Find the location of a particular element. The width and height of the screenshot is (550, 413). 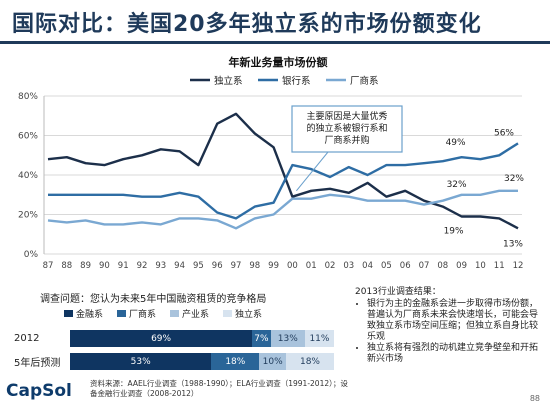

annotation-text: 的独立系被银行系和 is located at coordinates (346, 128).